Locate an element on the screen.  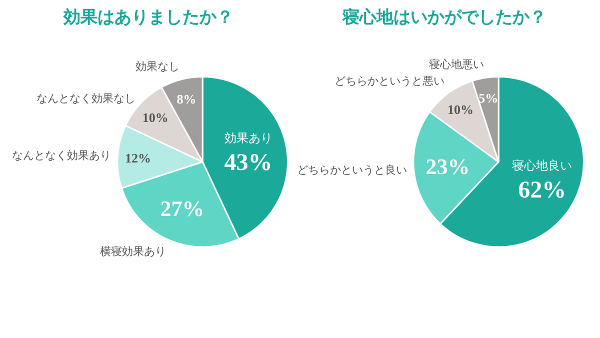
data-label: 5% is located at coordinates (488, 98).